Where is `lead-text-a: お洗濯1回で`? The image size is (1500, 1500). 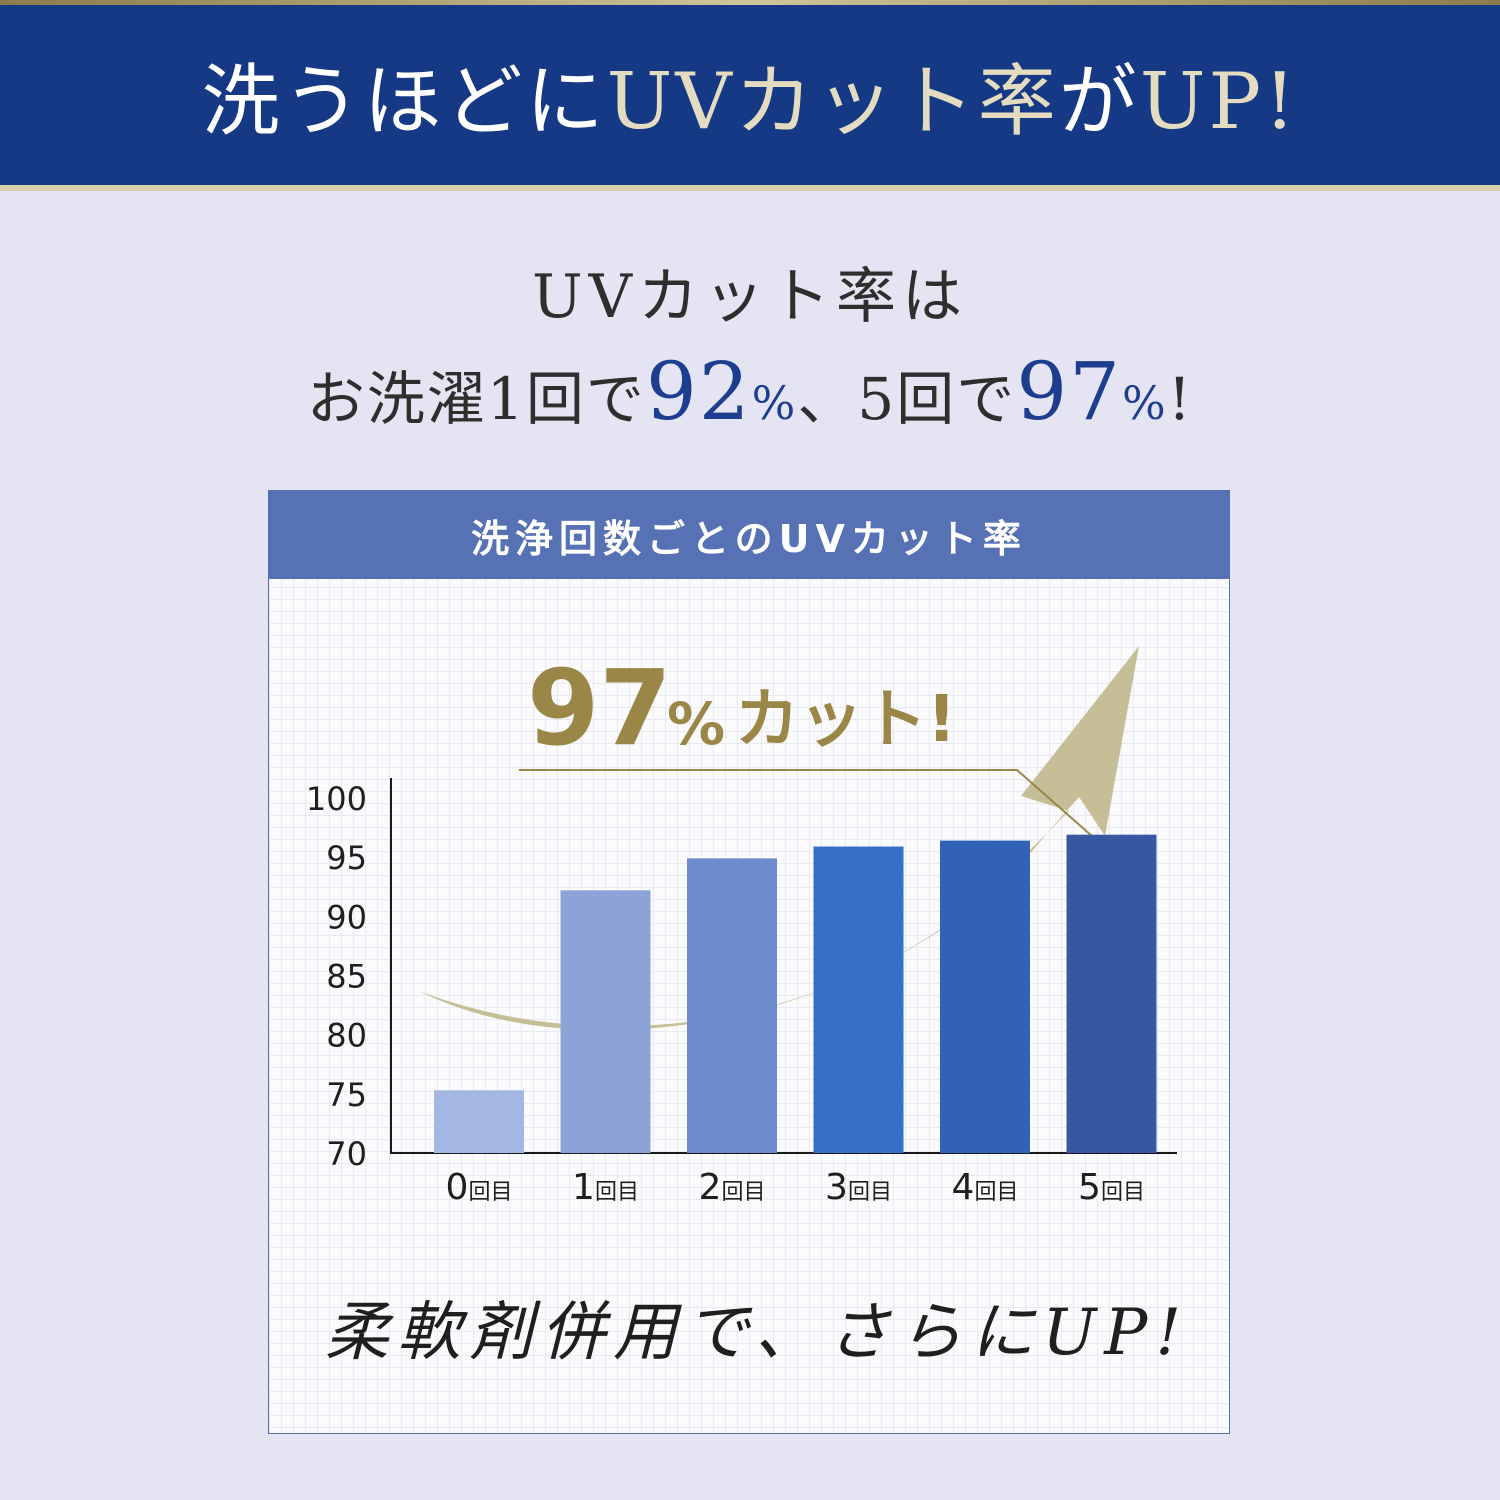 lead-text-a: お洗濯1回で is located at coordinates (476, 399).